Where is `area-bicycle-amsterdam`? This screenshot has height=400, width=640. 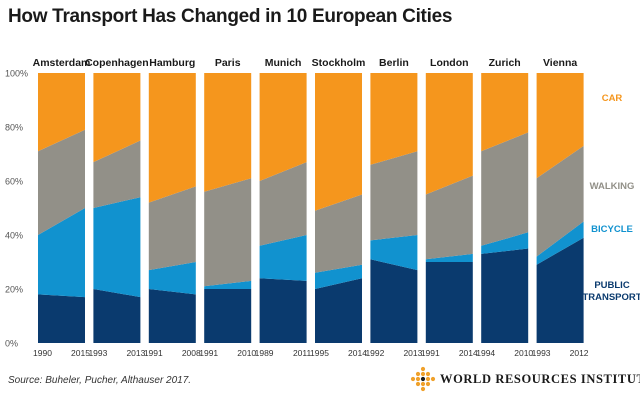 area-bicycle-amsterdam is located at coordinates (61, 253).